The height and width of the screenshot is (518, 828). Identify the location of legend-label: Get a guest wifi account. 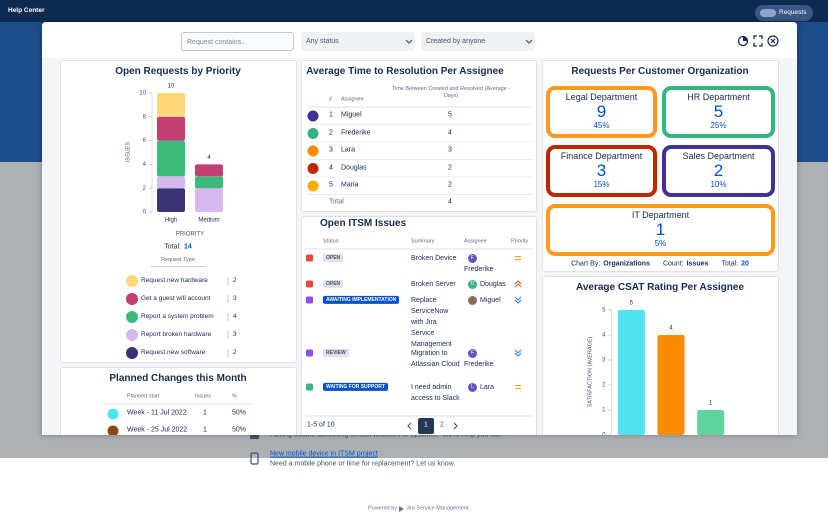
(176, 298).